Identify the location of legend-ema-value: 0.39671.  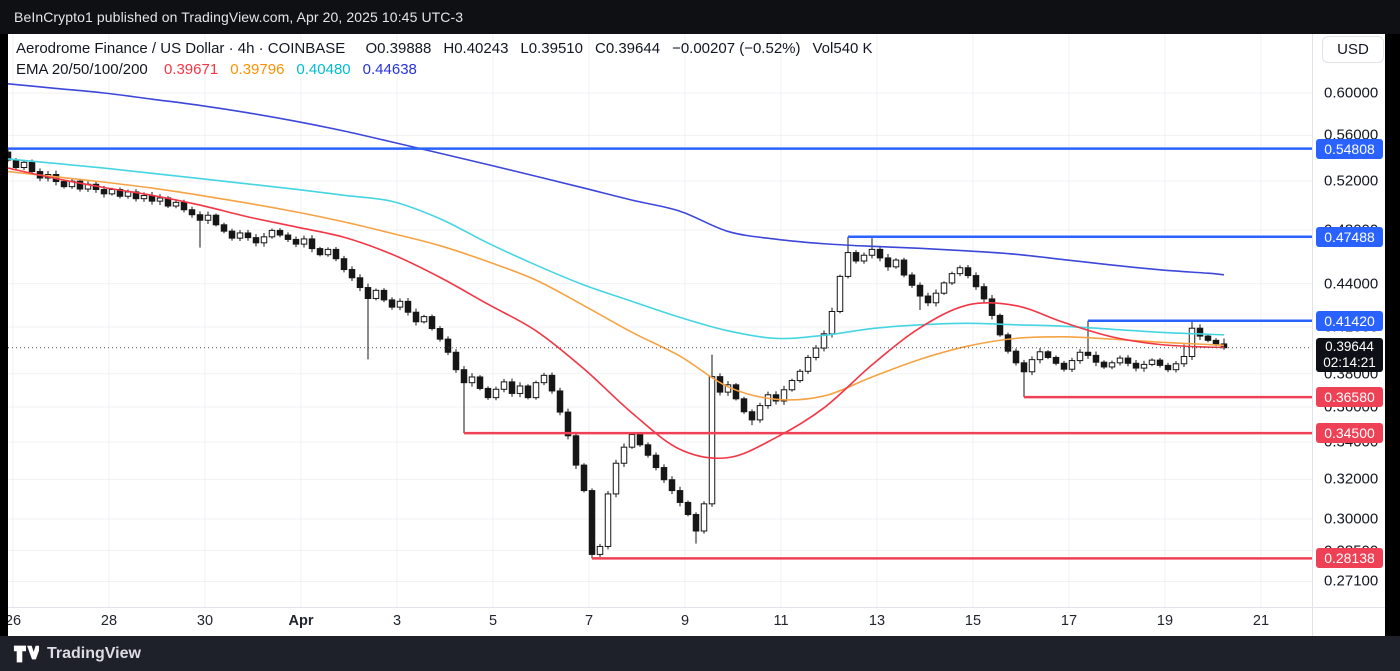
(191, 69).